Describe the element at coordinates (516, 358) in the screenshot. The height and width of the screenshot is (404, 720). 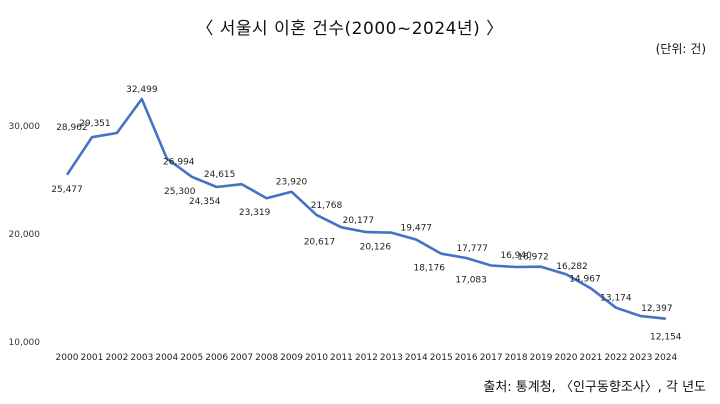
I see `x-tick-label: 2018` at that location.